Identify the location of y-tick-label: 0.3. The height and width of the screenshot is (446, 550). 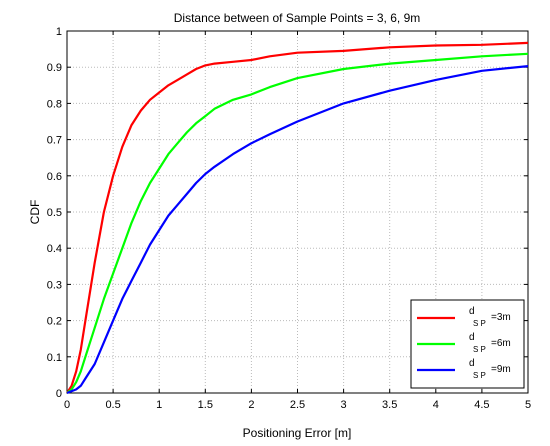
(54, 285).